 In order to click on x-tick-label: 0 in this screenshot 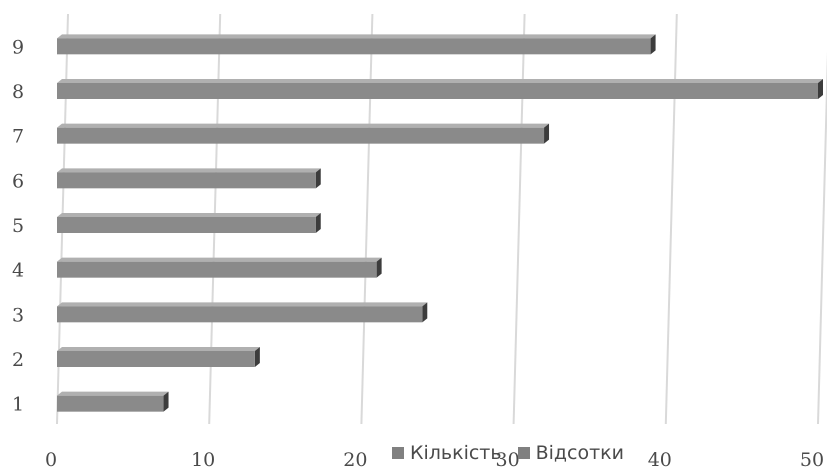, I will do `click(51, 459)`.